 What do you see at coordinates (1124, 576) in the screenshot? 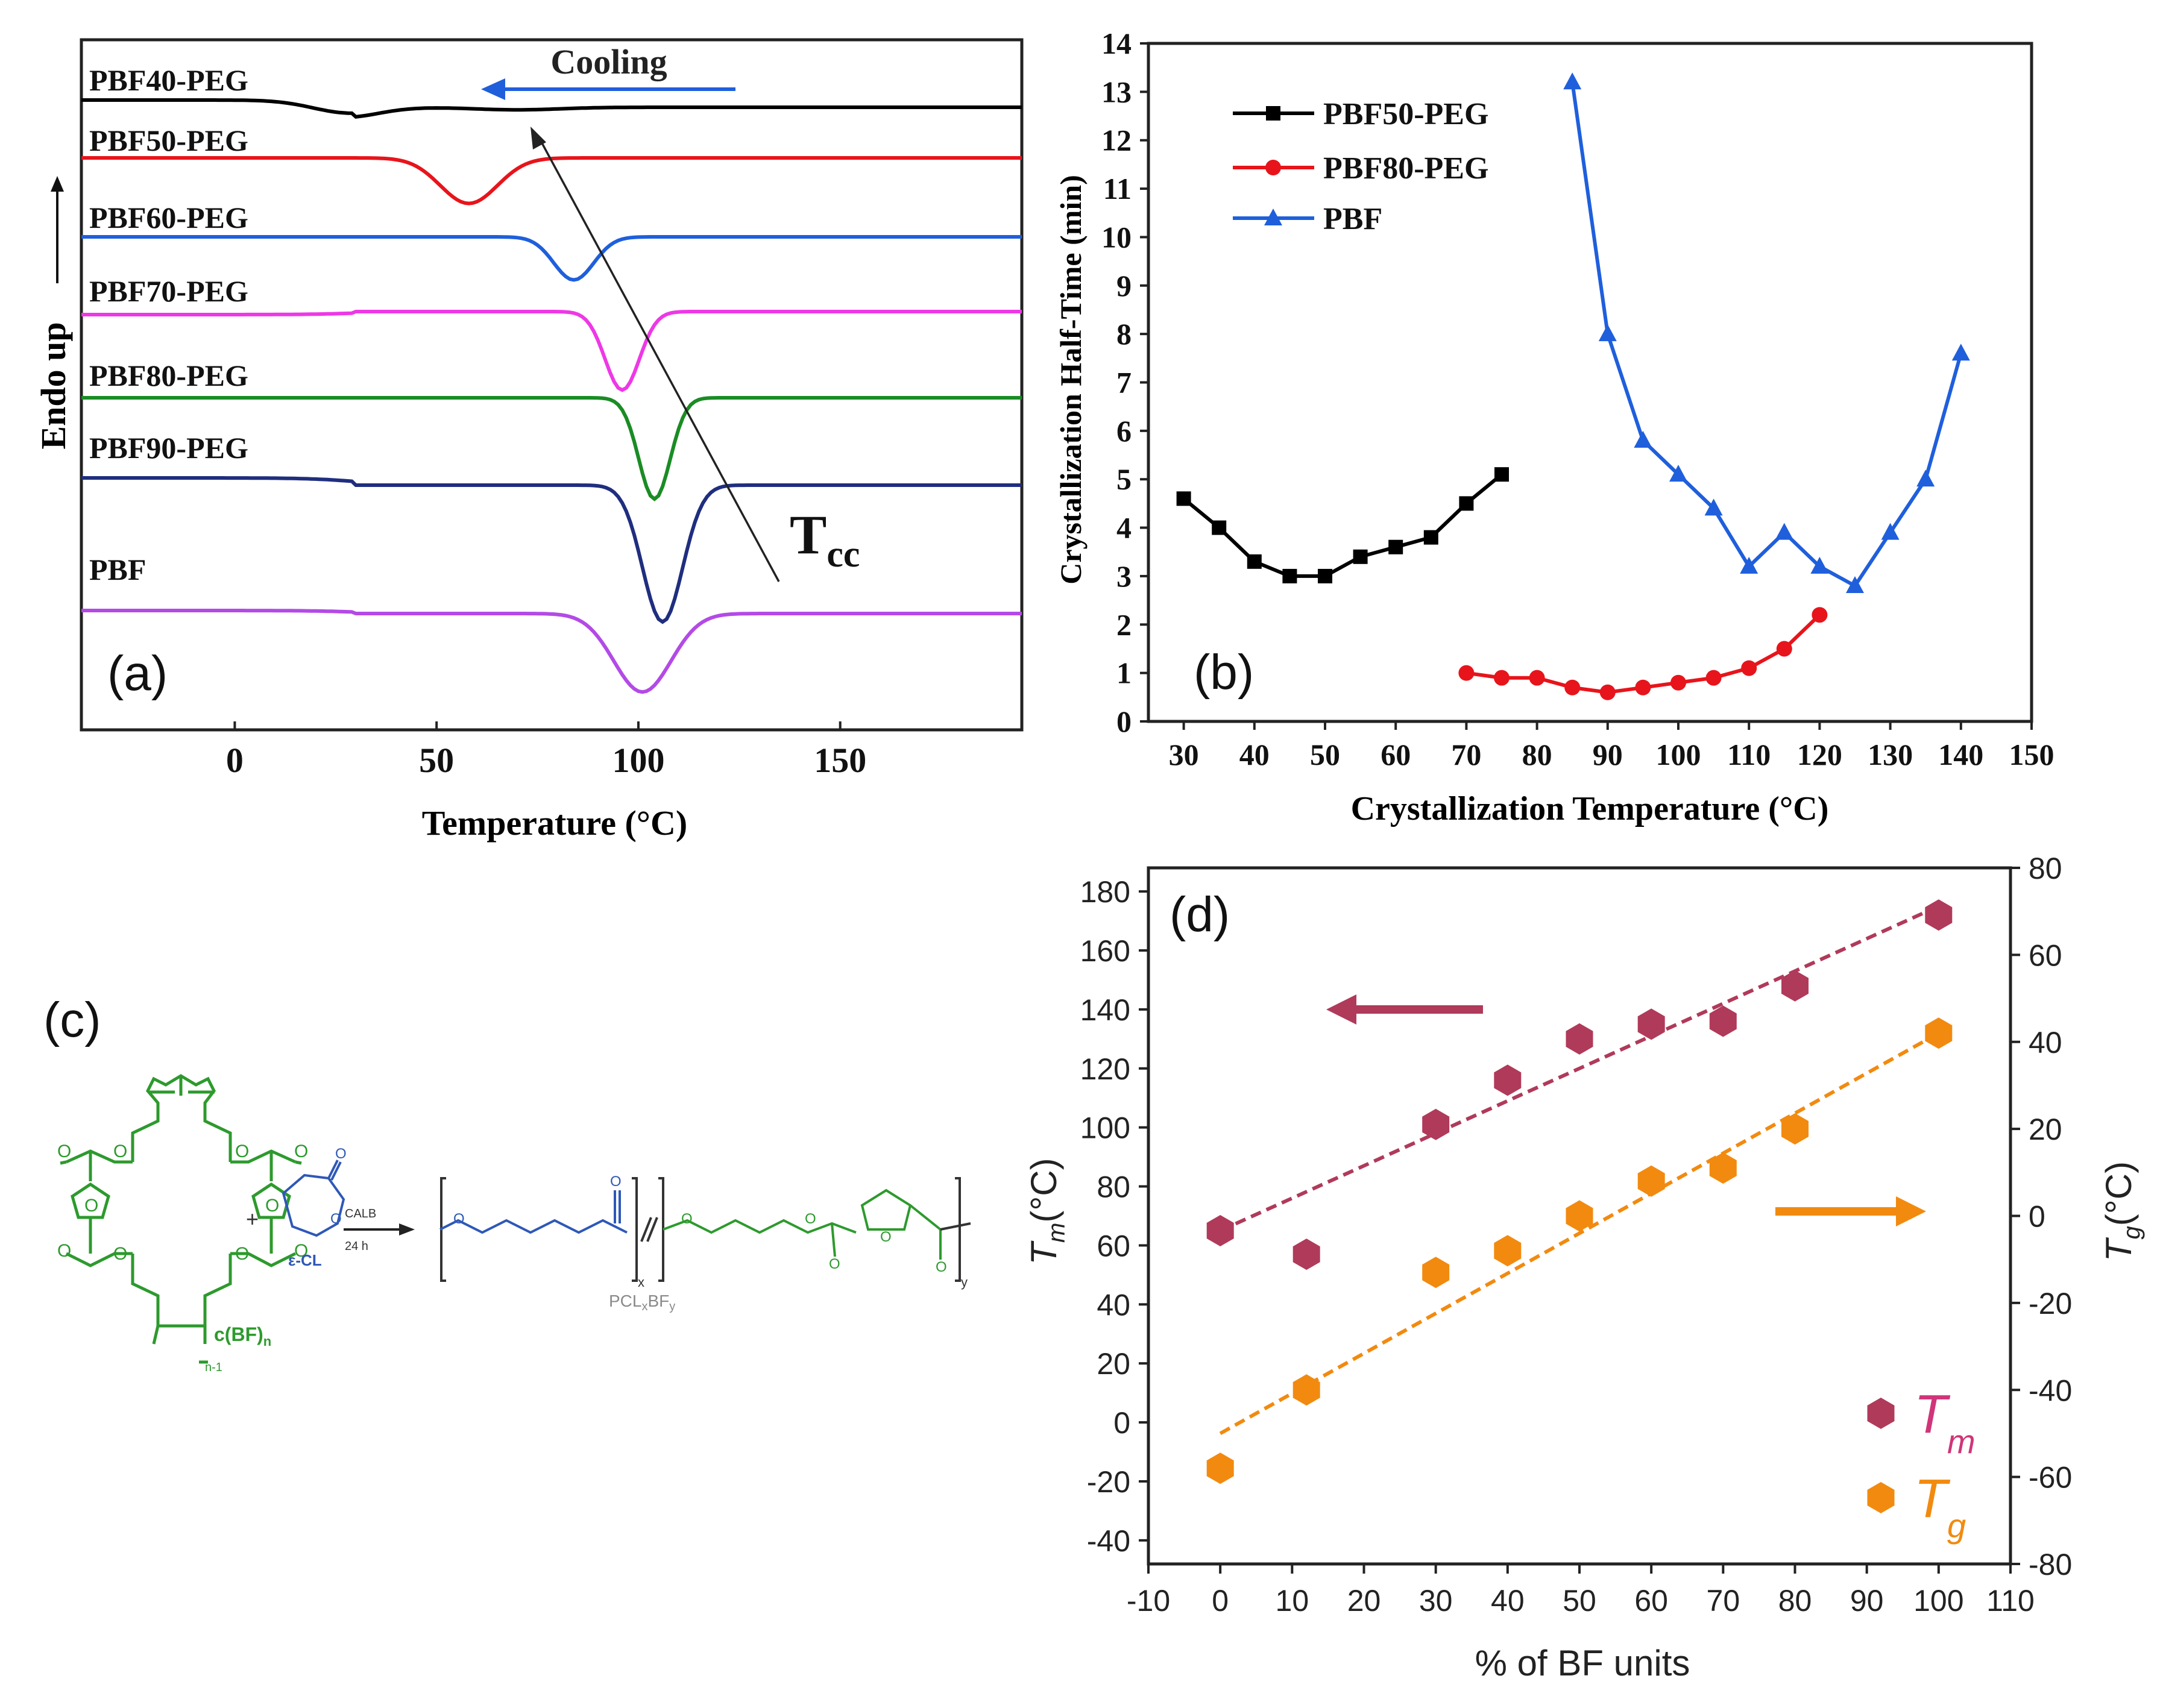
I see `panel-b-y-tick-label: 3` at bounding box center [1124, 576].